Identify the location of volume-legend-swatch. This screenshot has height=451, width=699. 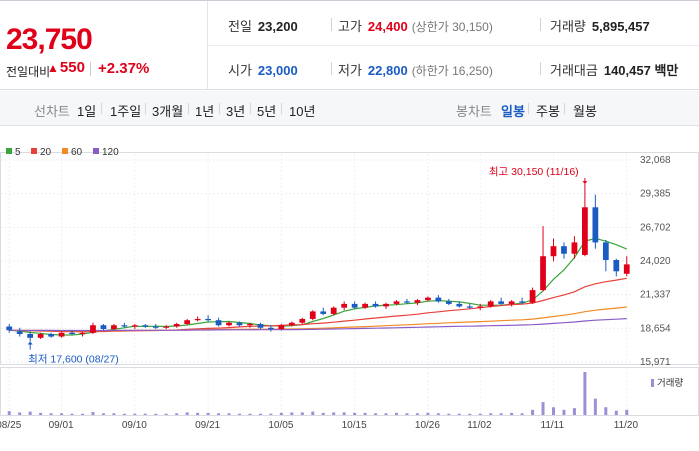
(652, 383).